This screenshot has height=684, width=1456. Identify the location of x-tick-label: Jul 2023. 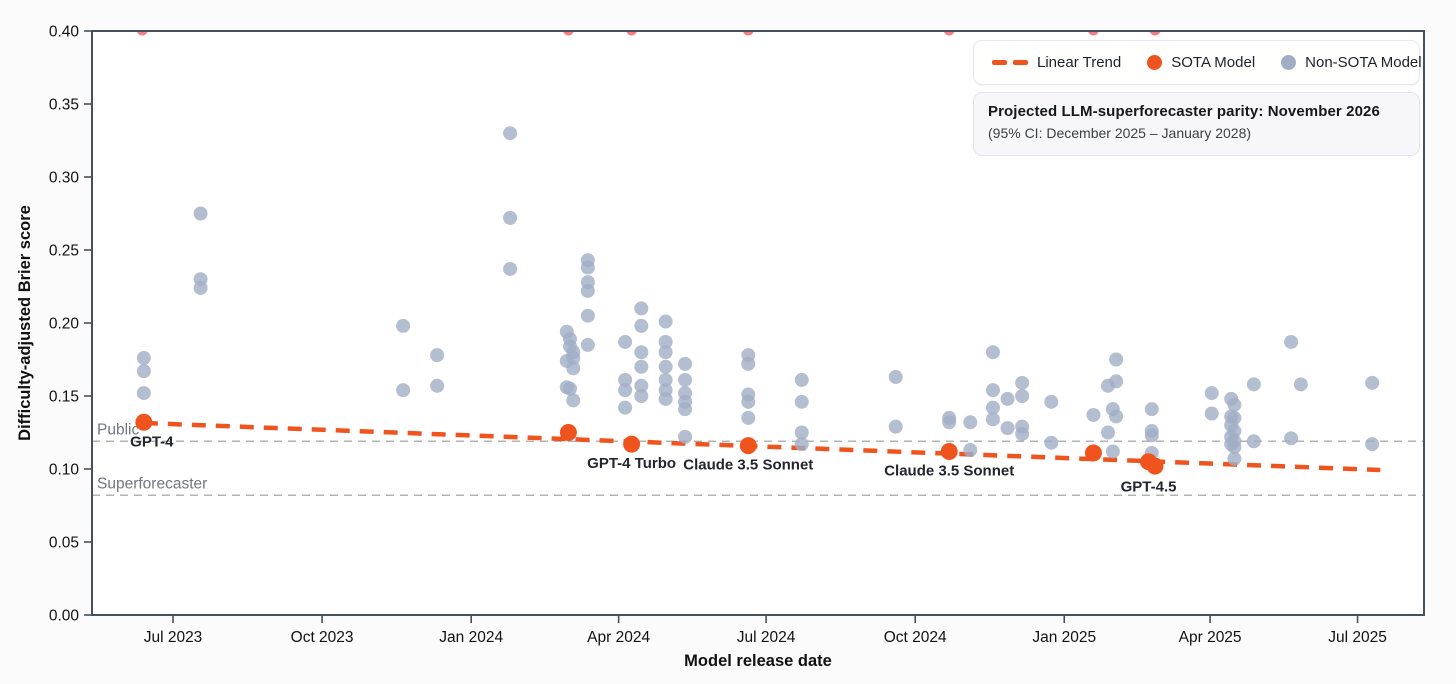
(173, 637).